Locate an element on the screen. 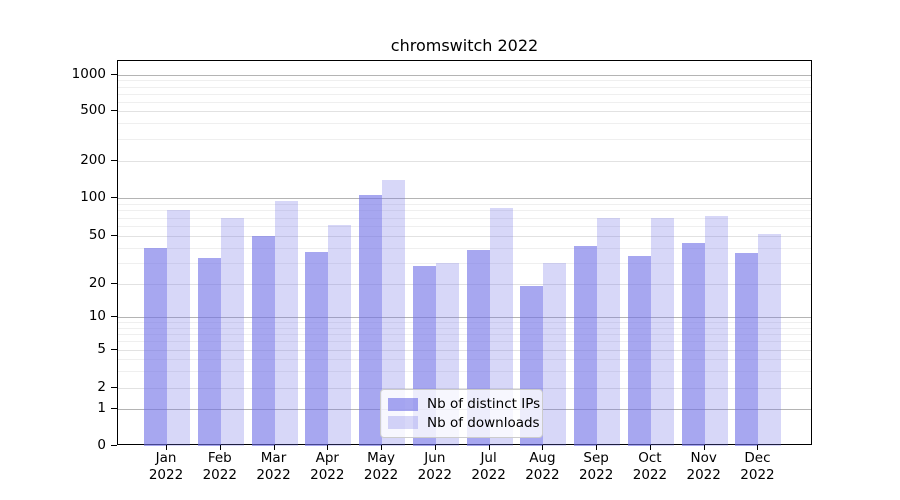 The width and height of the screenshot is (900, 500). bar-nb-of-downloads-dec is located at coordinates (770, 339).